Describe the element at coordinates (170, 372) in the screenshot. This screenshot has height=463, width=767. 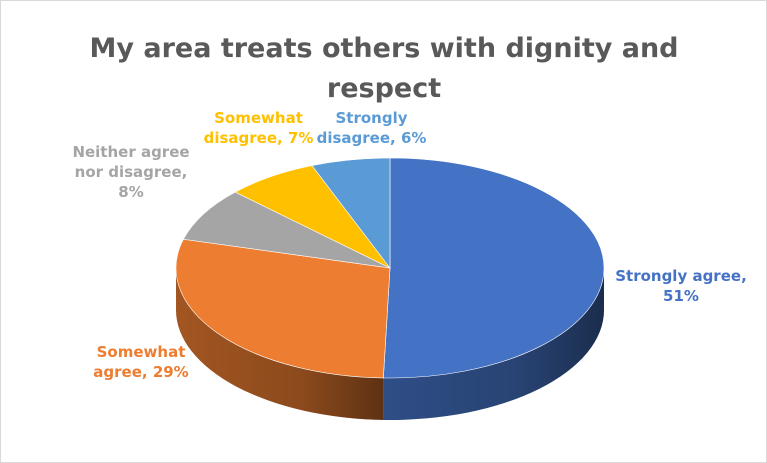
I see `data-label-value: 29%` at that location.